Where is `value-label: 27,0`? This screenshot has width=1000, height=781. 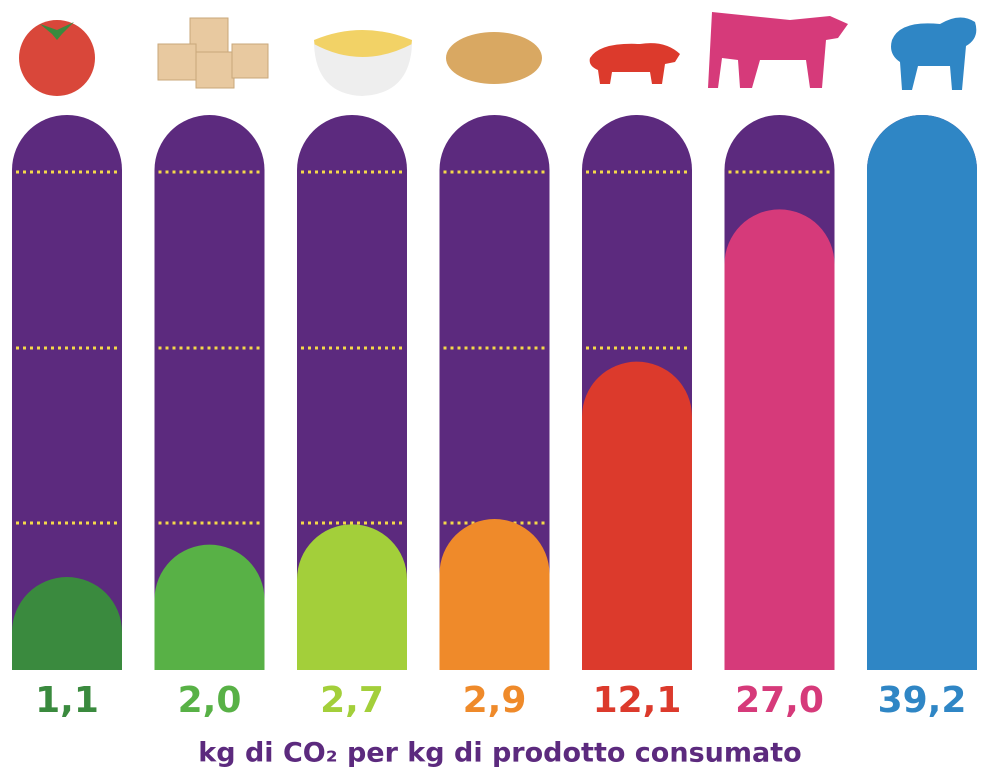 value-label: 27,0 is located at coordinates (779, 700).